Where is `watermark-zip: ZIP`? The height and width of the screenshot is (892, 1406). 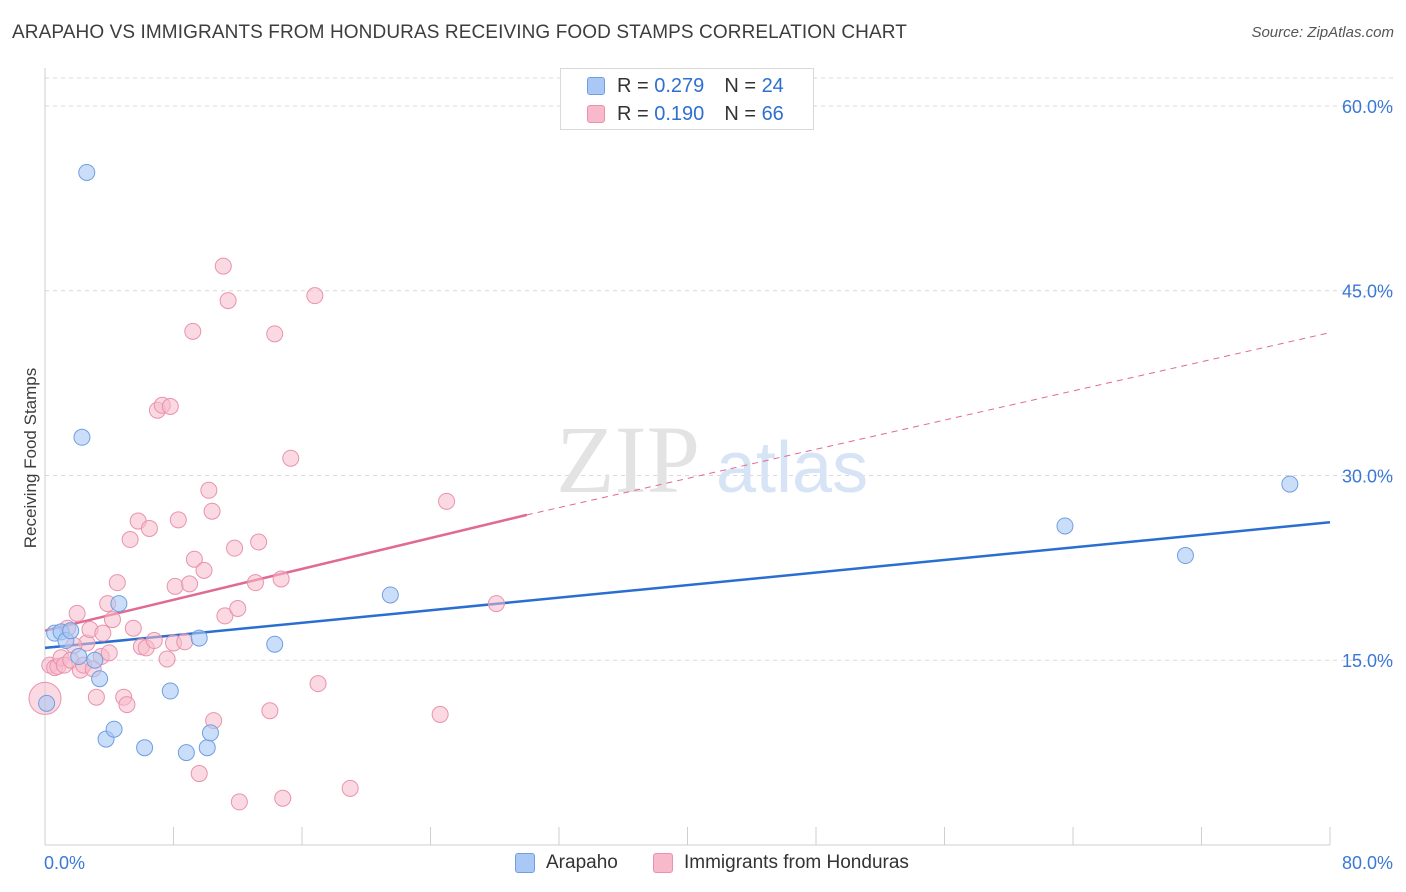
watermark-zip: ZIP is located at coordinates (628, 459).